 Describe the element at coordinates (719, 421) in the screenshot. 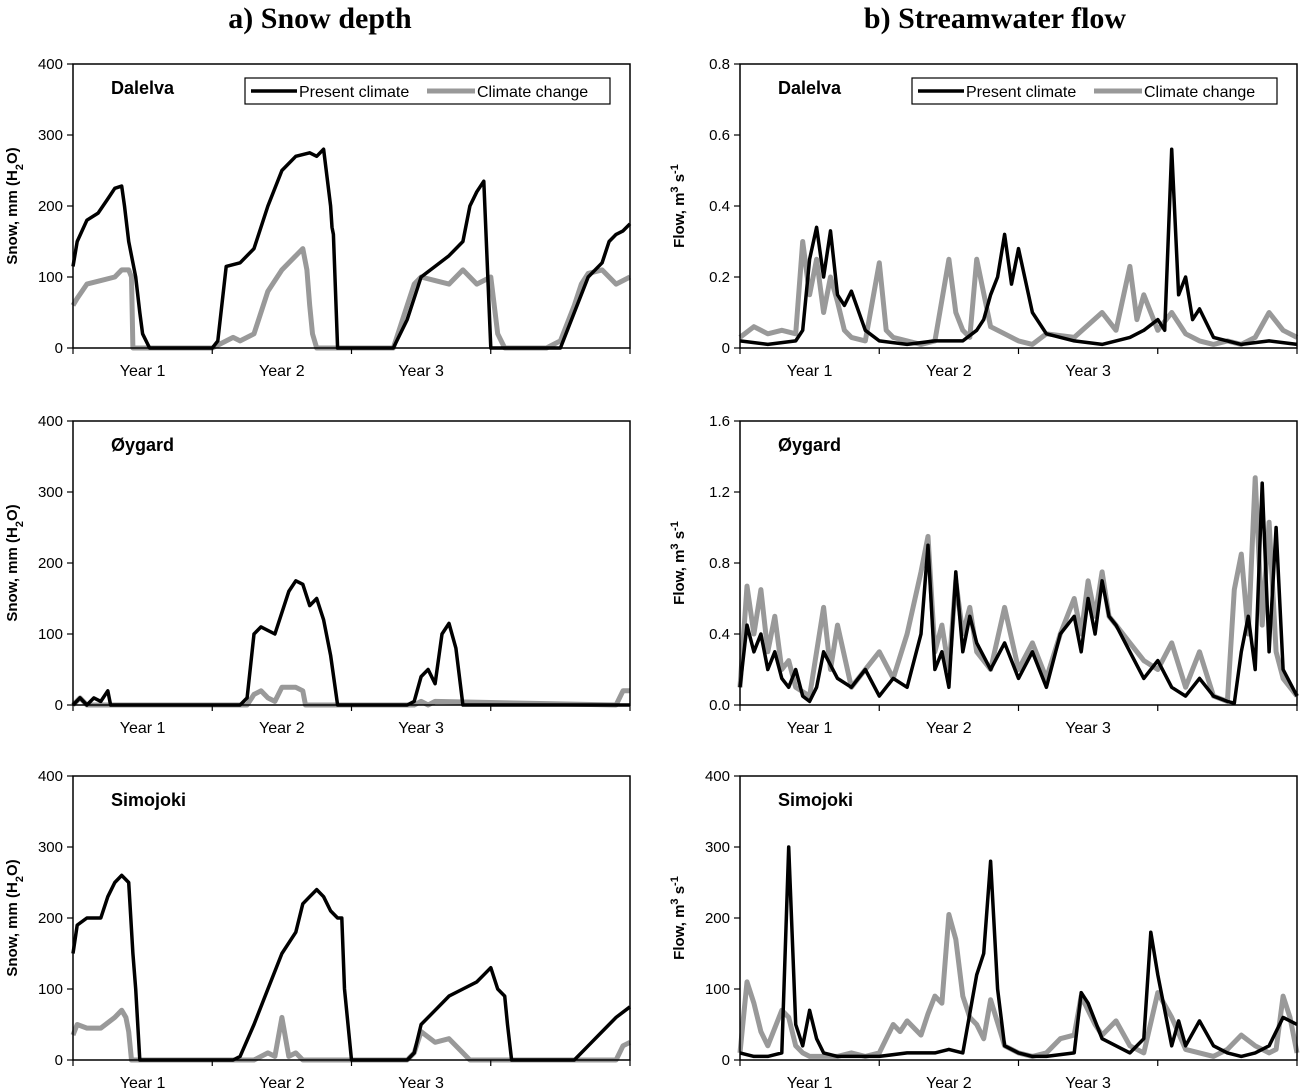

I see `y-tick-label: 1.6` at that location.